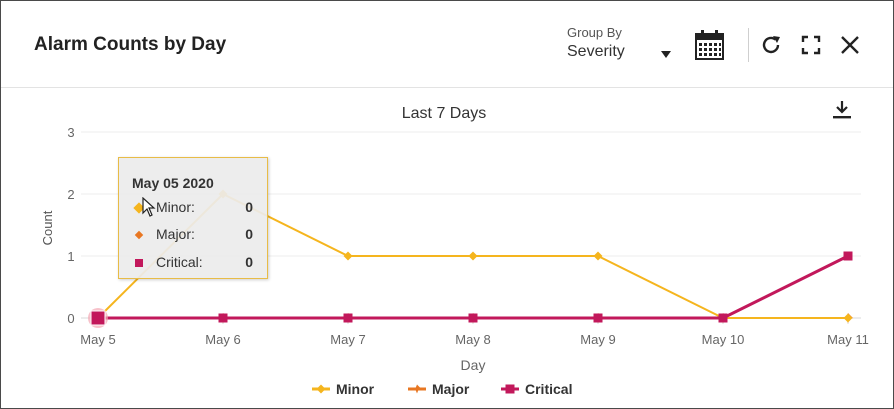 The width and height of the screenshot is (894, 409). Describe the element at coordinates (596, 51) in the screenshot. I see `group-by-value: Severity` at that location.